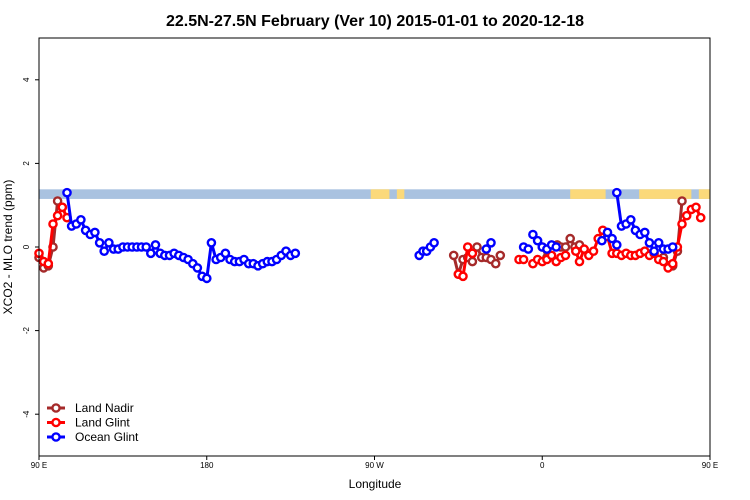  What do you see at coordinates (542, 465) in the screenshot?
I see `x-tick-label: 0` at bounding box center [542, 465].